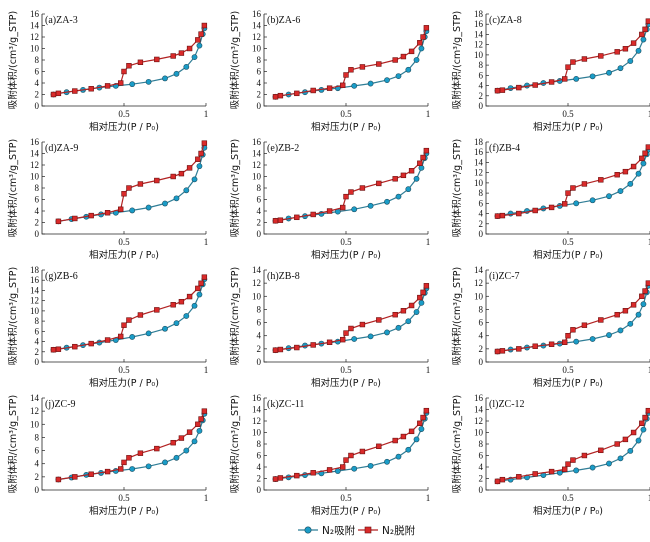  Describe the element at coordinates (505, 20) in the screenshot. I see `panel-title: (c)ZA-8` at that location.